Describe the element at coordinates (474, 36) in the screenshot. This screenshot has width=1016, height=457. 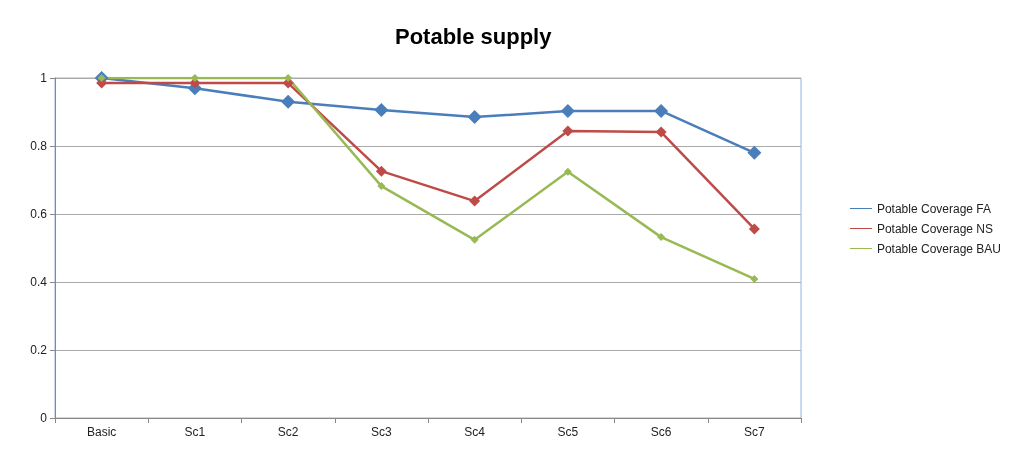
I see `chart-title: Potable supply` at that location.